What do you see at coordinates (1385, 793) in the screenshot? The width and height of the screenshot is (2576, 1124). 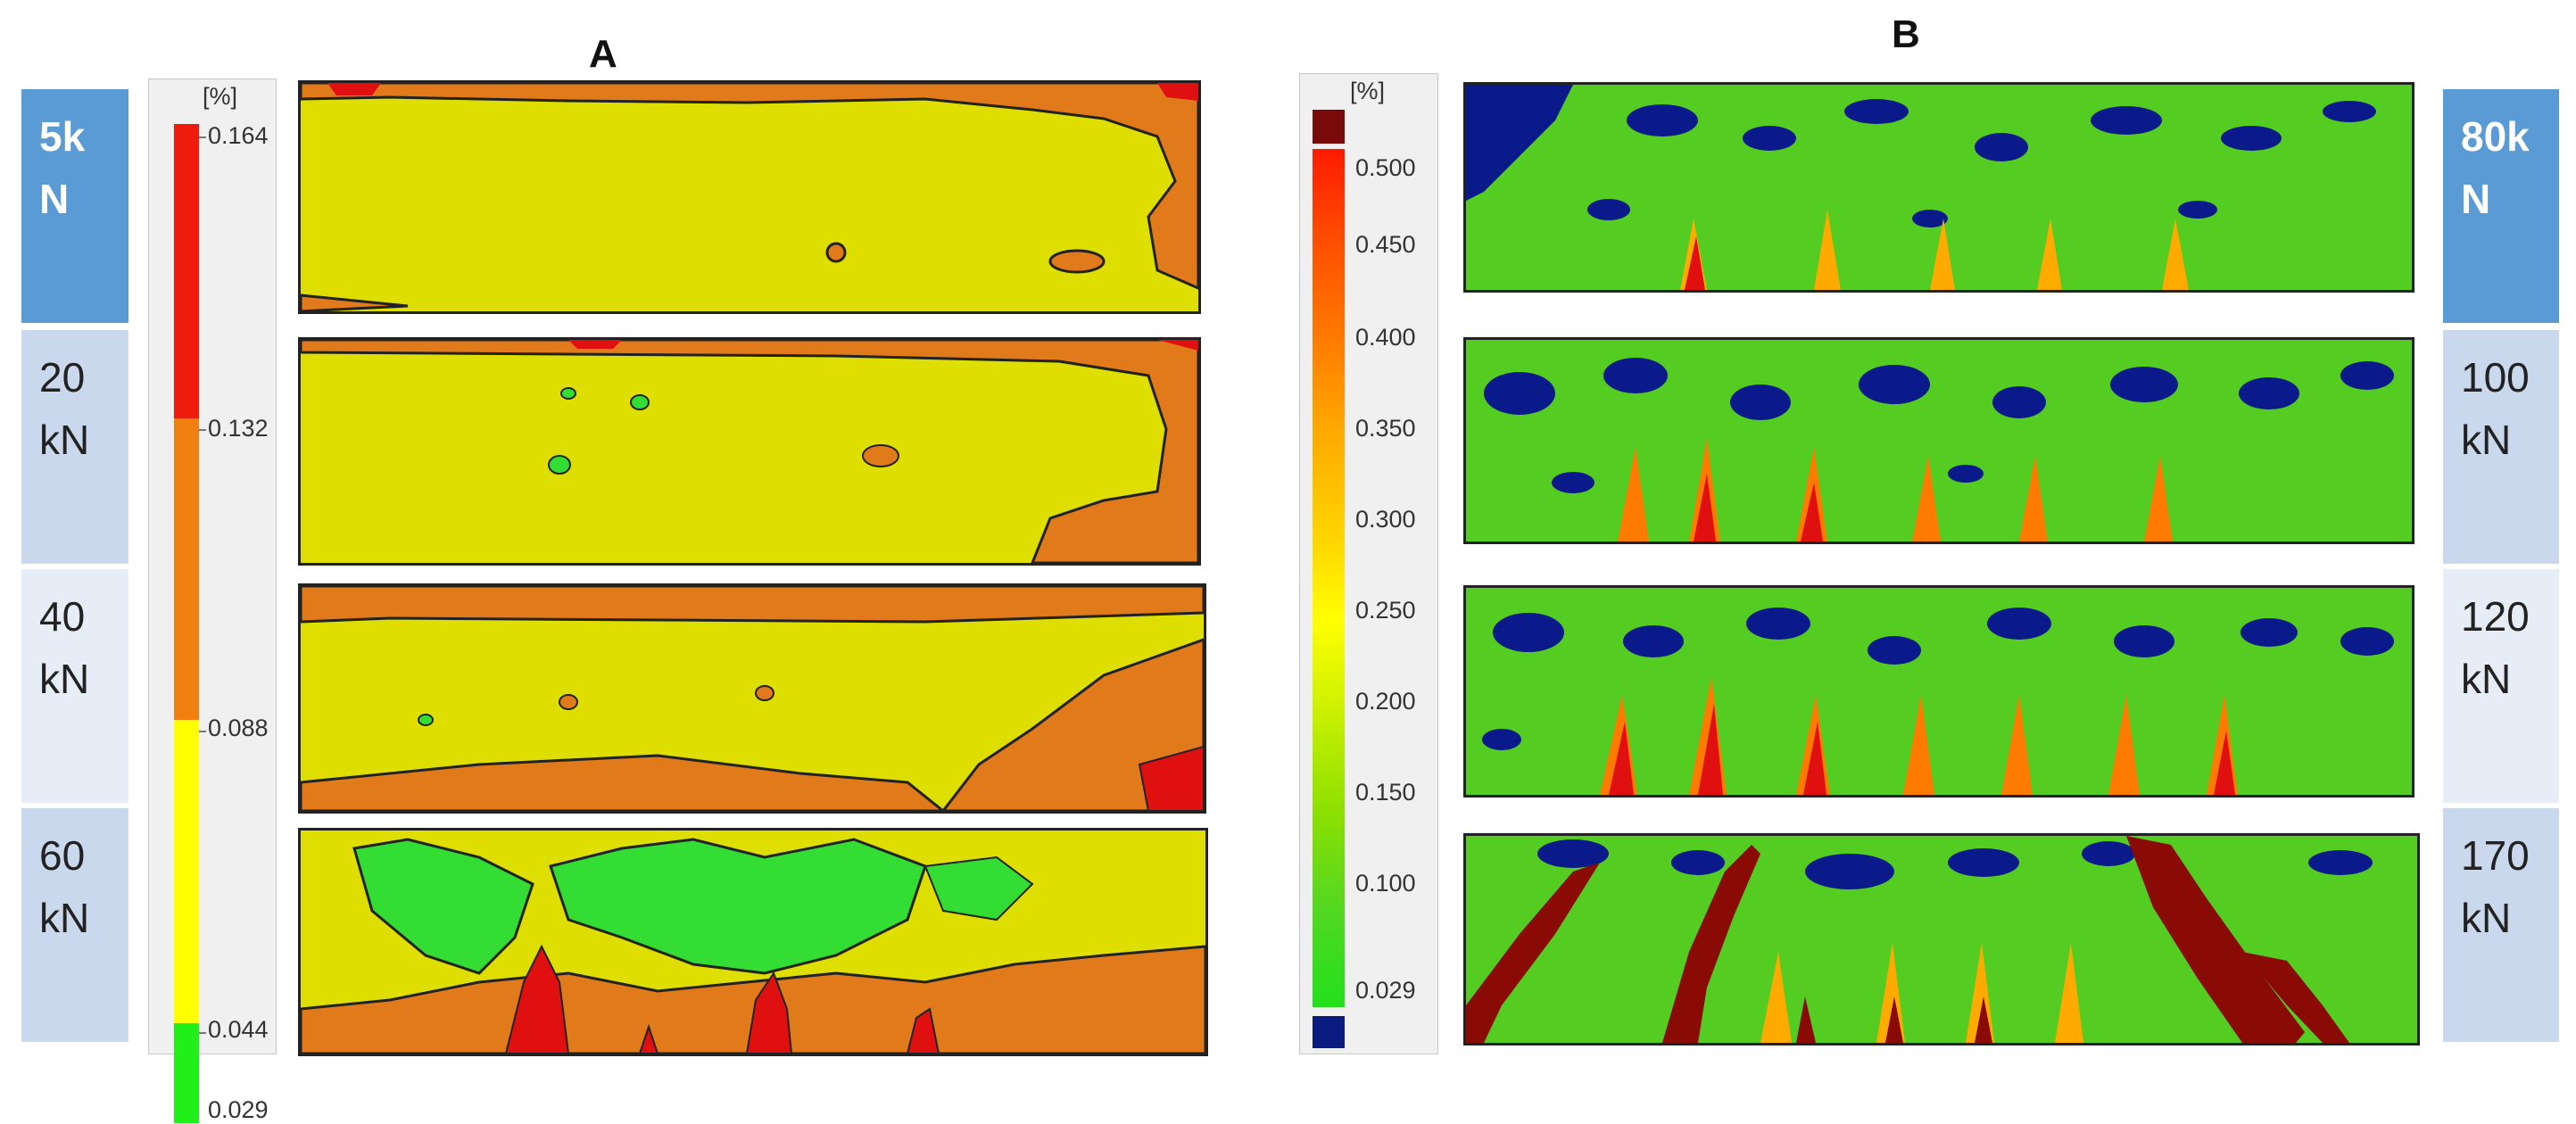 I see `legend-b-tick: 0.150` at bounding box center [1385, 793].